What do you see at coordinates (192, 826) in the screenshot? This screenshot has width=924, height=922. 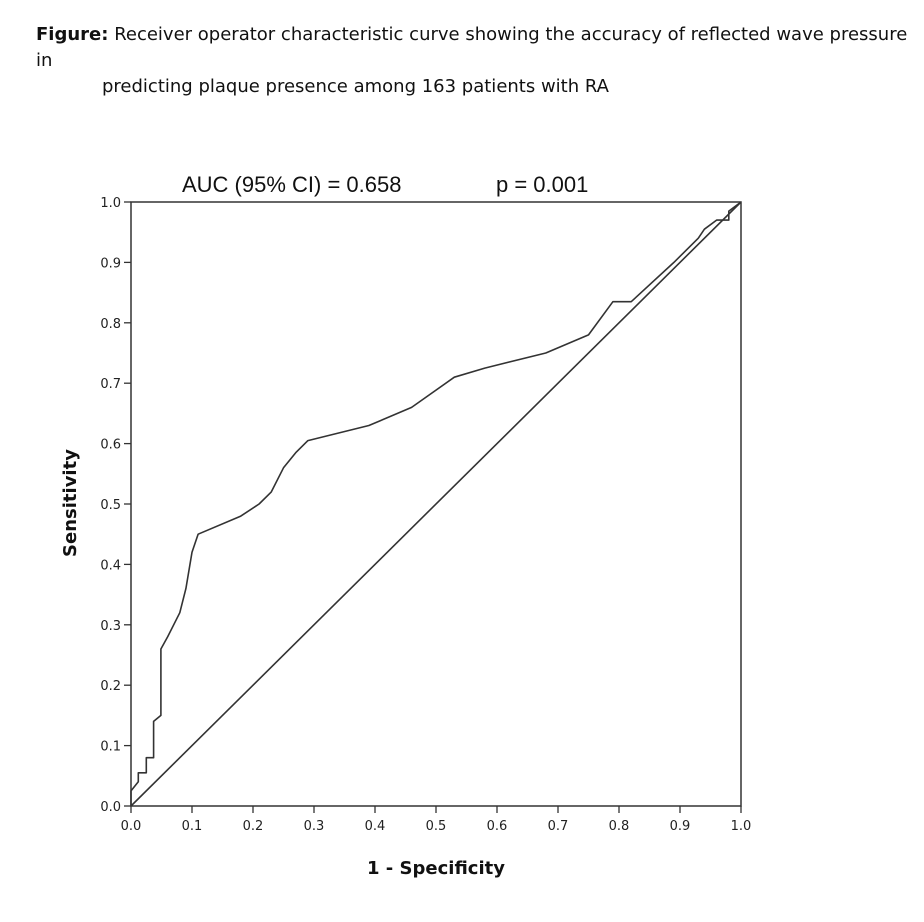 I see `x-tick-label: 0.1` at bounding box center [192, 826].